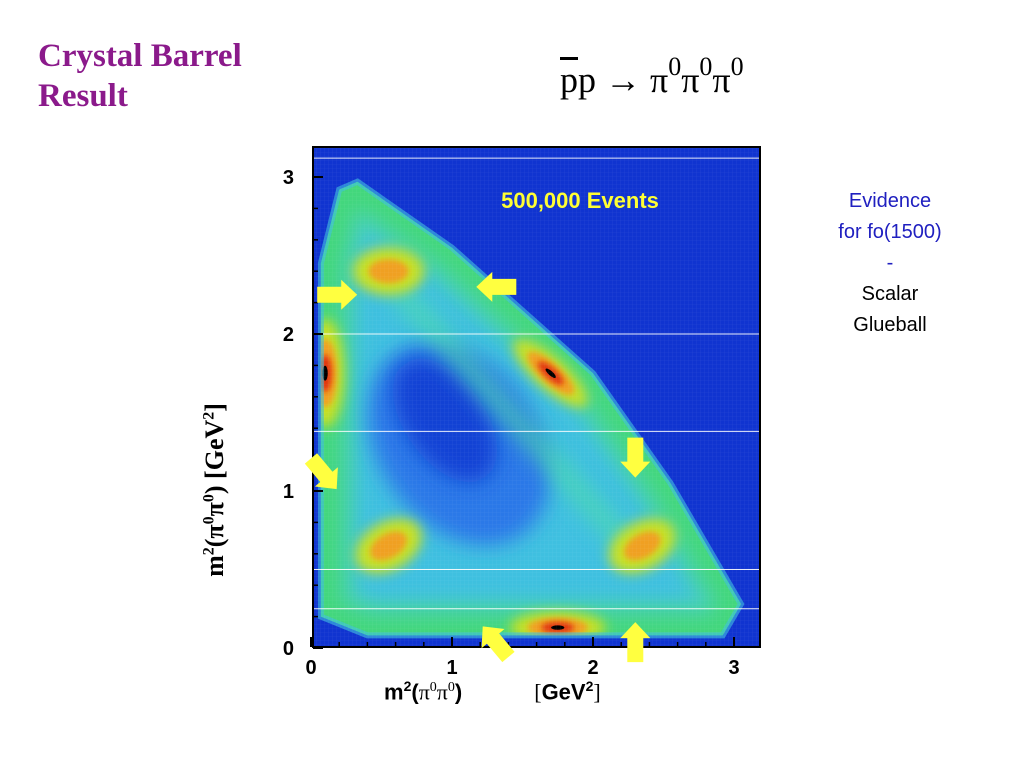 Image resolution: width=1024 pixels, height=768 pixels. Describe the element at coordinates (890, 232) in the screenshot. I see `evidence-line-2: for fo(1500)` at that location.